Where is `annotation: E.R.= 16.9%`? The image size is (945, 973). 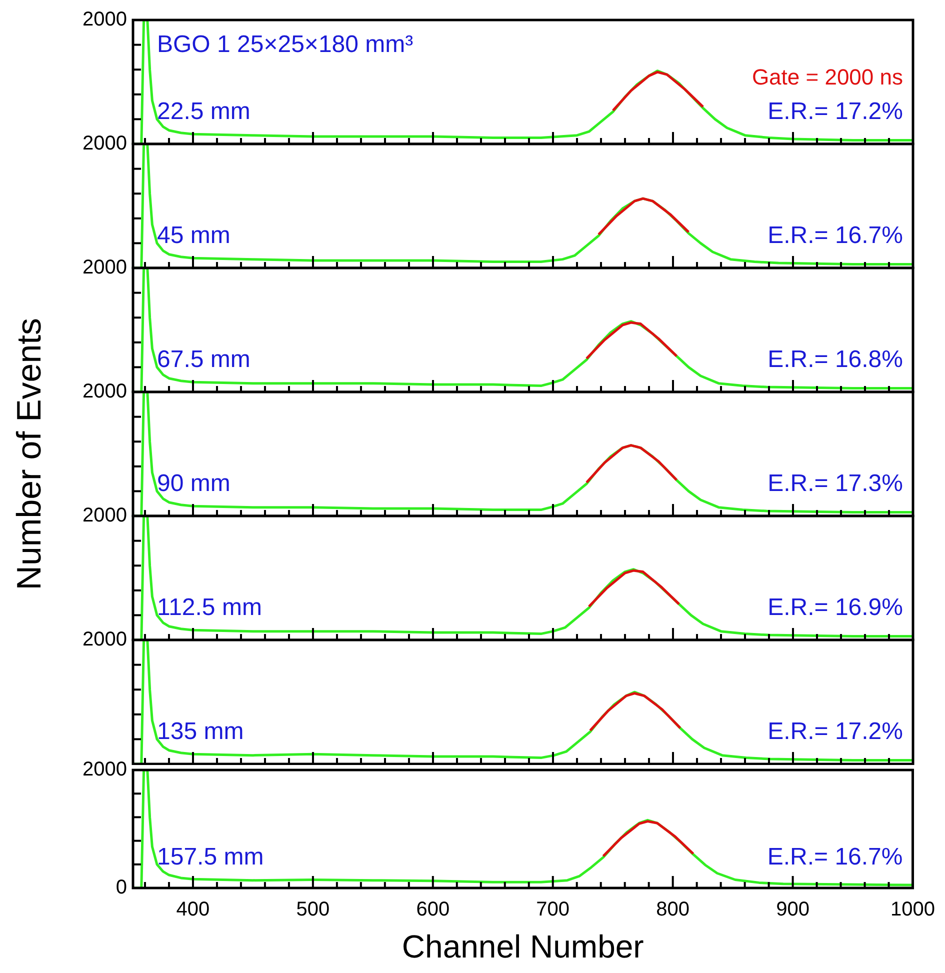 annotation: E.R.= 16.9% is located at coordinates (835, 608).